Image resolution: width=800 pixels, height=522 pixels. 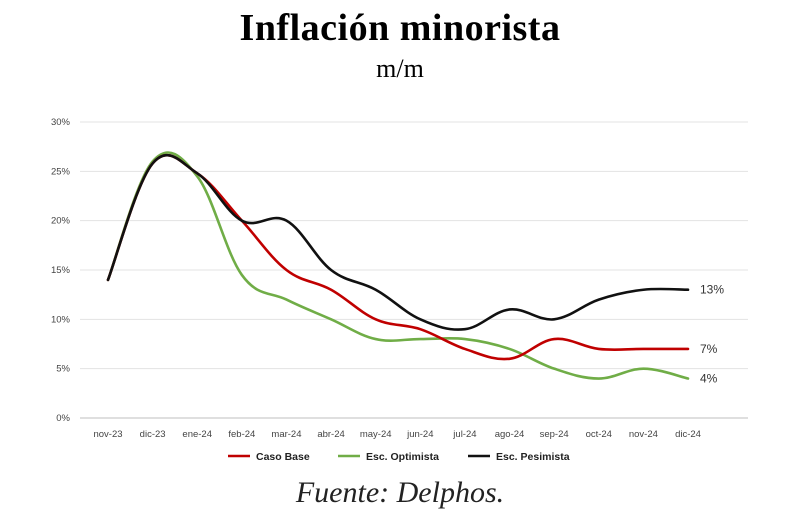 I want to click on end-labels: 4% 7% 13%, so click(x=712, y=334).